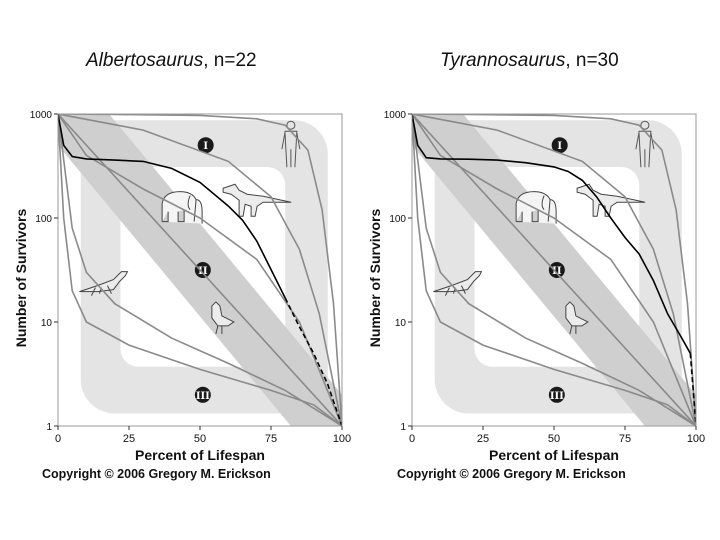 The image size is (720, 540). I want to click on chart-title-italic: Albertosaurus, so click(145, 60).